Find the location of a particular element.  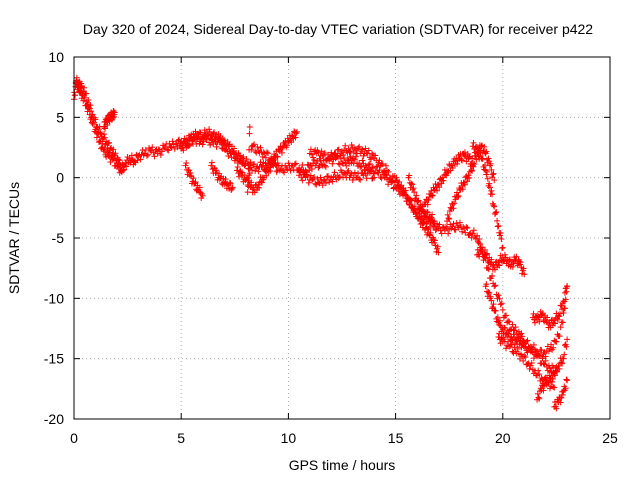

y-tick-label: 0 is located at coordinates (60, 178).